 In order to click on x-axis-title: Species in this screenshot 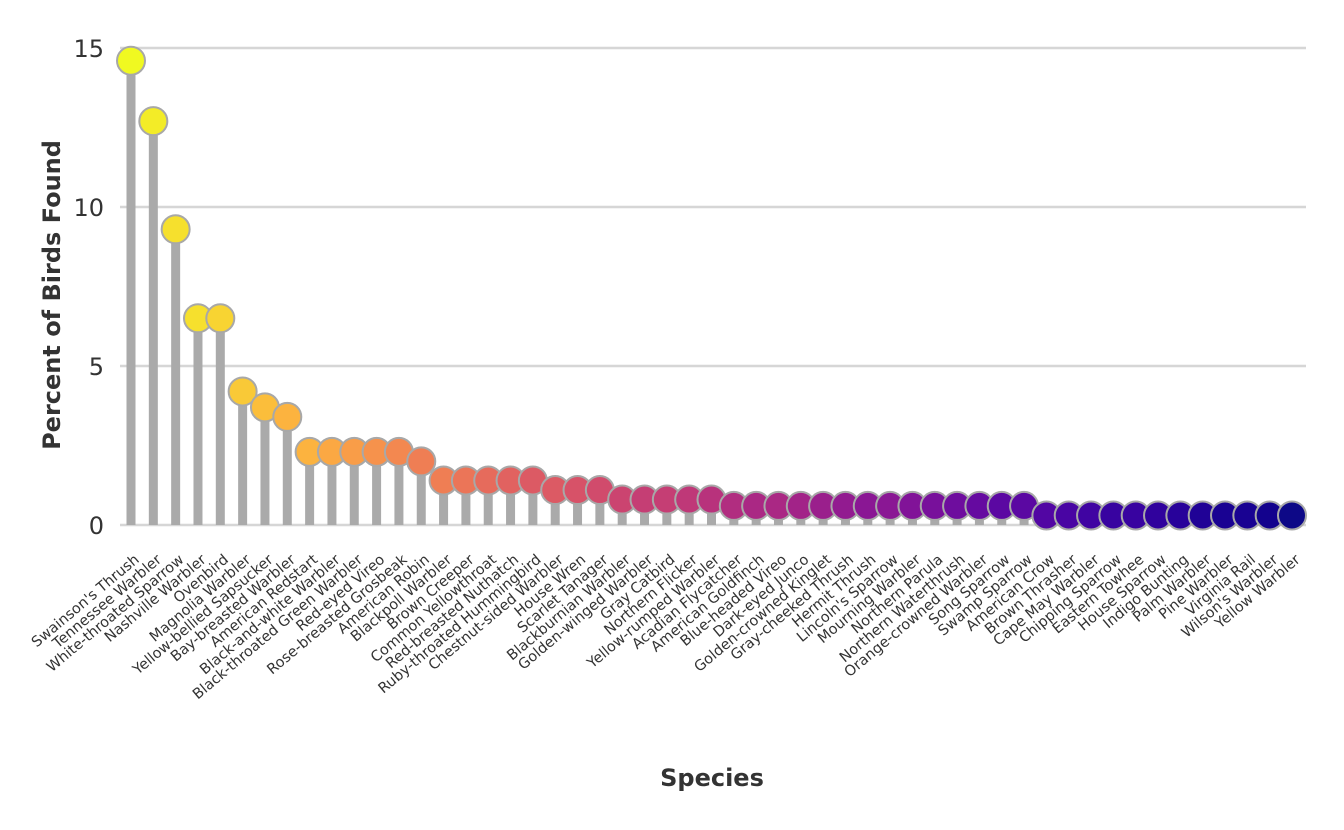, I will do `click(712, 778)`.